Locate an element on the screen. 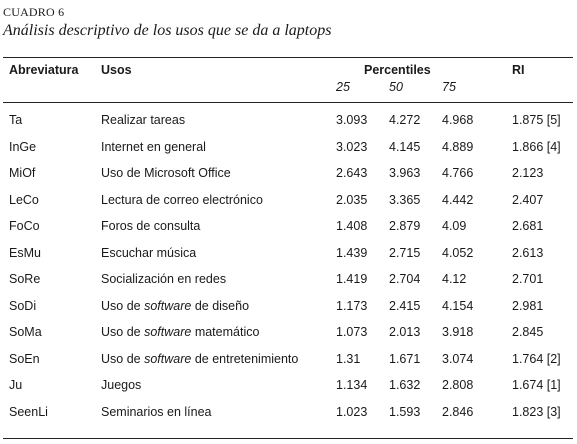 This screenshot has width=577, height=444. cell-p25: 2.643 is located at coordinates (352, 173).